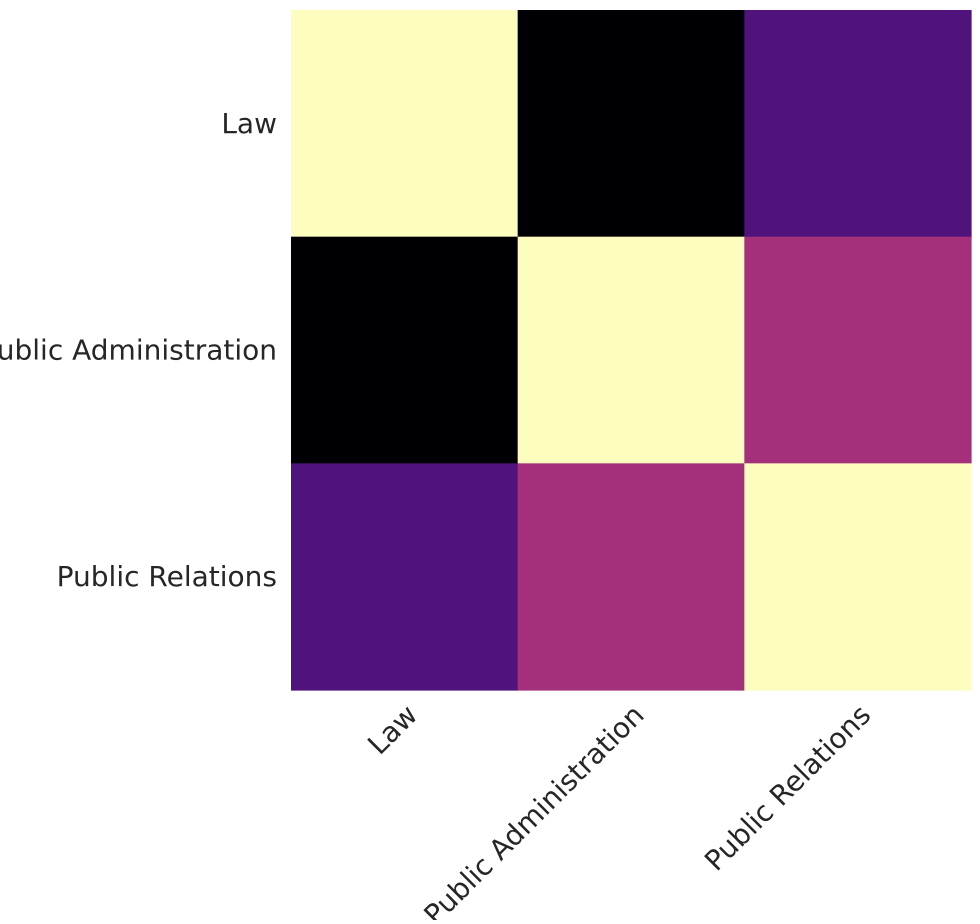  I want to click on y-tick-label: Public Relations, so click(167, 576).